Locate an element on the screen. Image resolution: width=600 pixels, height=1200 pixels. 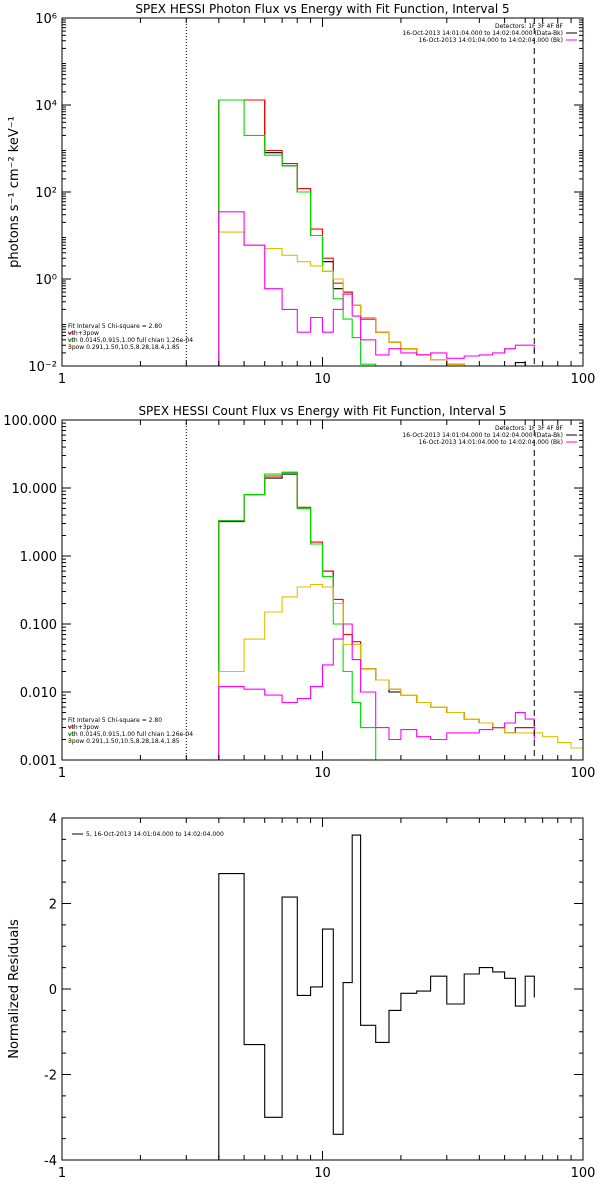
y-tick-label: 10⁶ is located at coordinates (46, 19).